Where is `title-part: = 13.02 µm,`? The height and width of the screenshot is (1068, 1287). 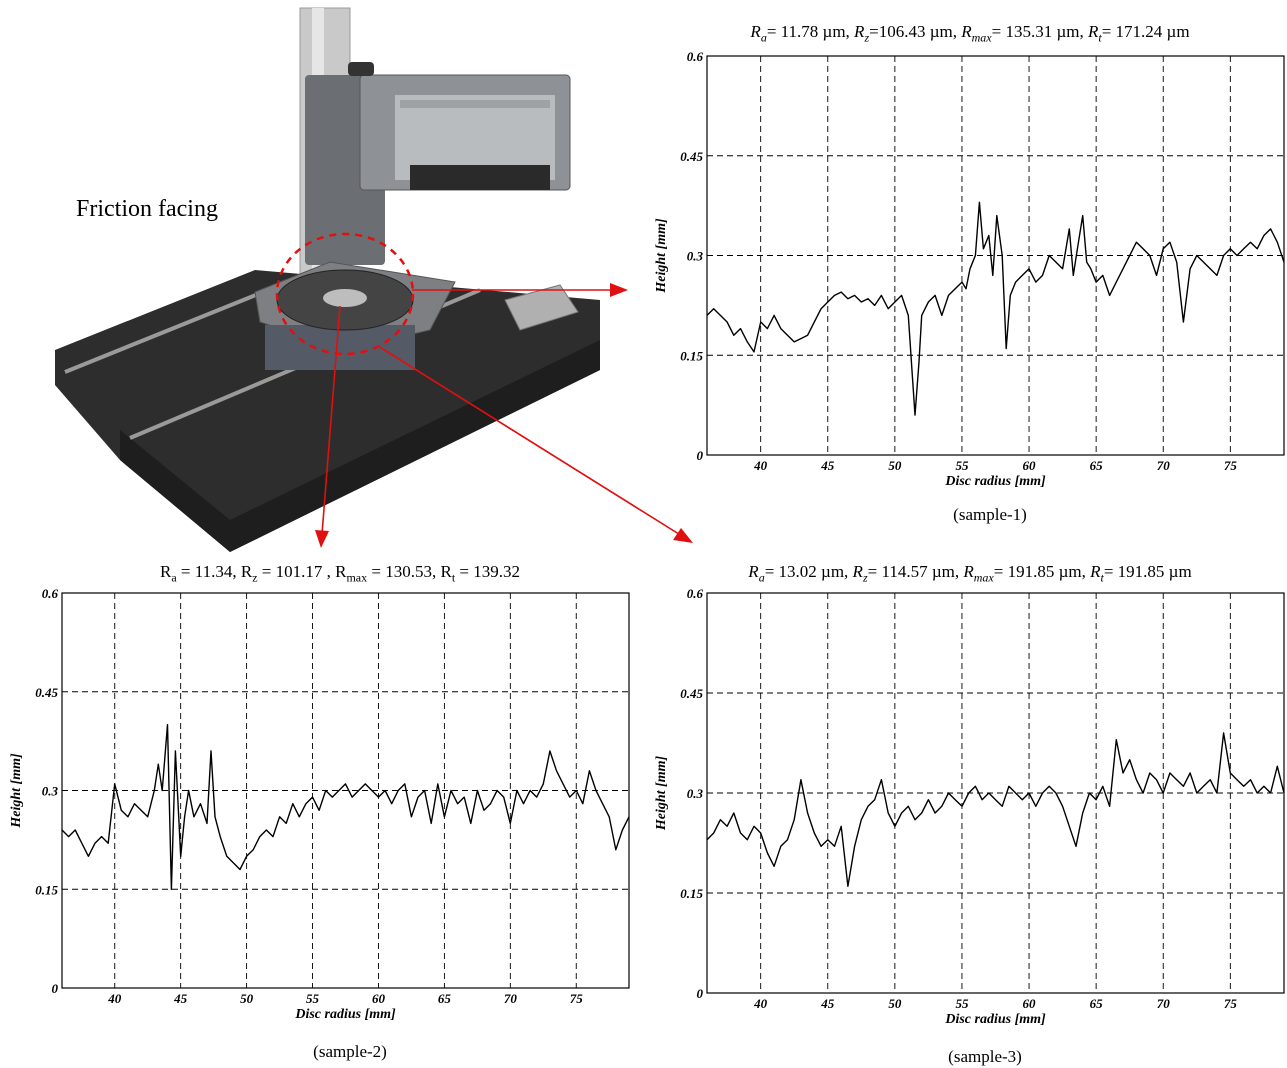
title-part: = 13.02 µm, is located at coordinates (808, 571).